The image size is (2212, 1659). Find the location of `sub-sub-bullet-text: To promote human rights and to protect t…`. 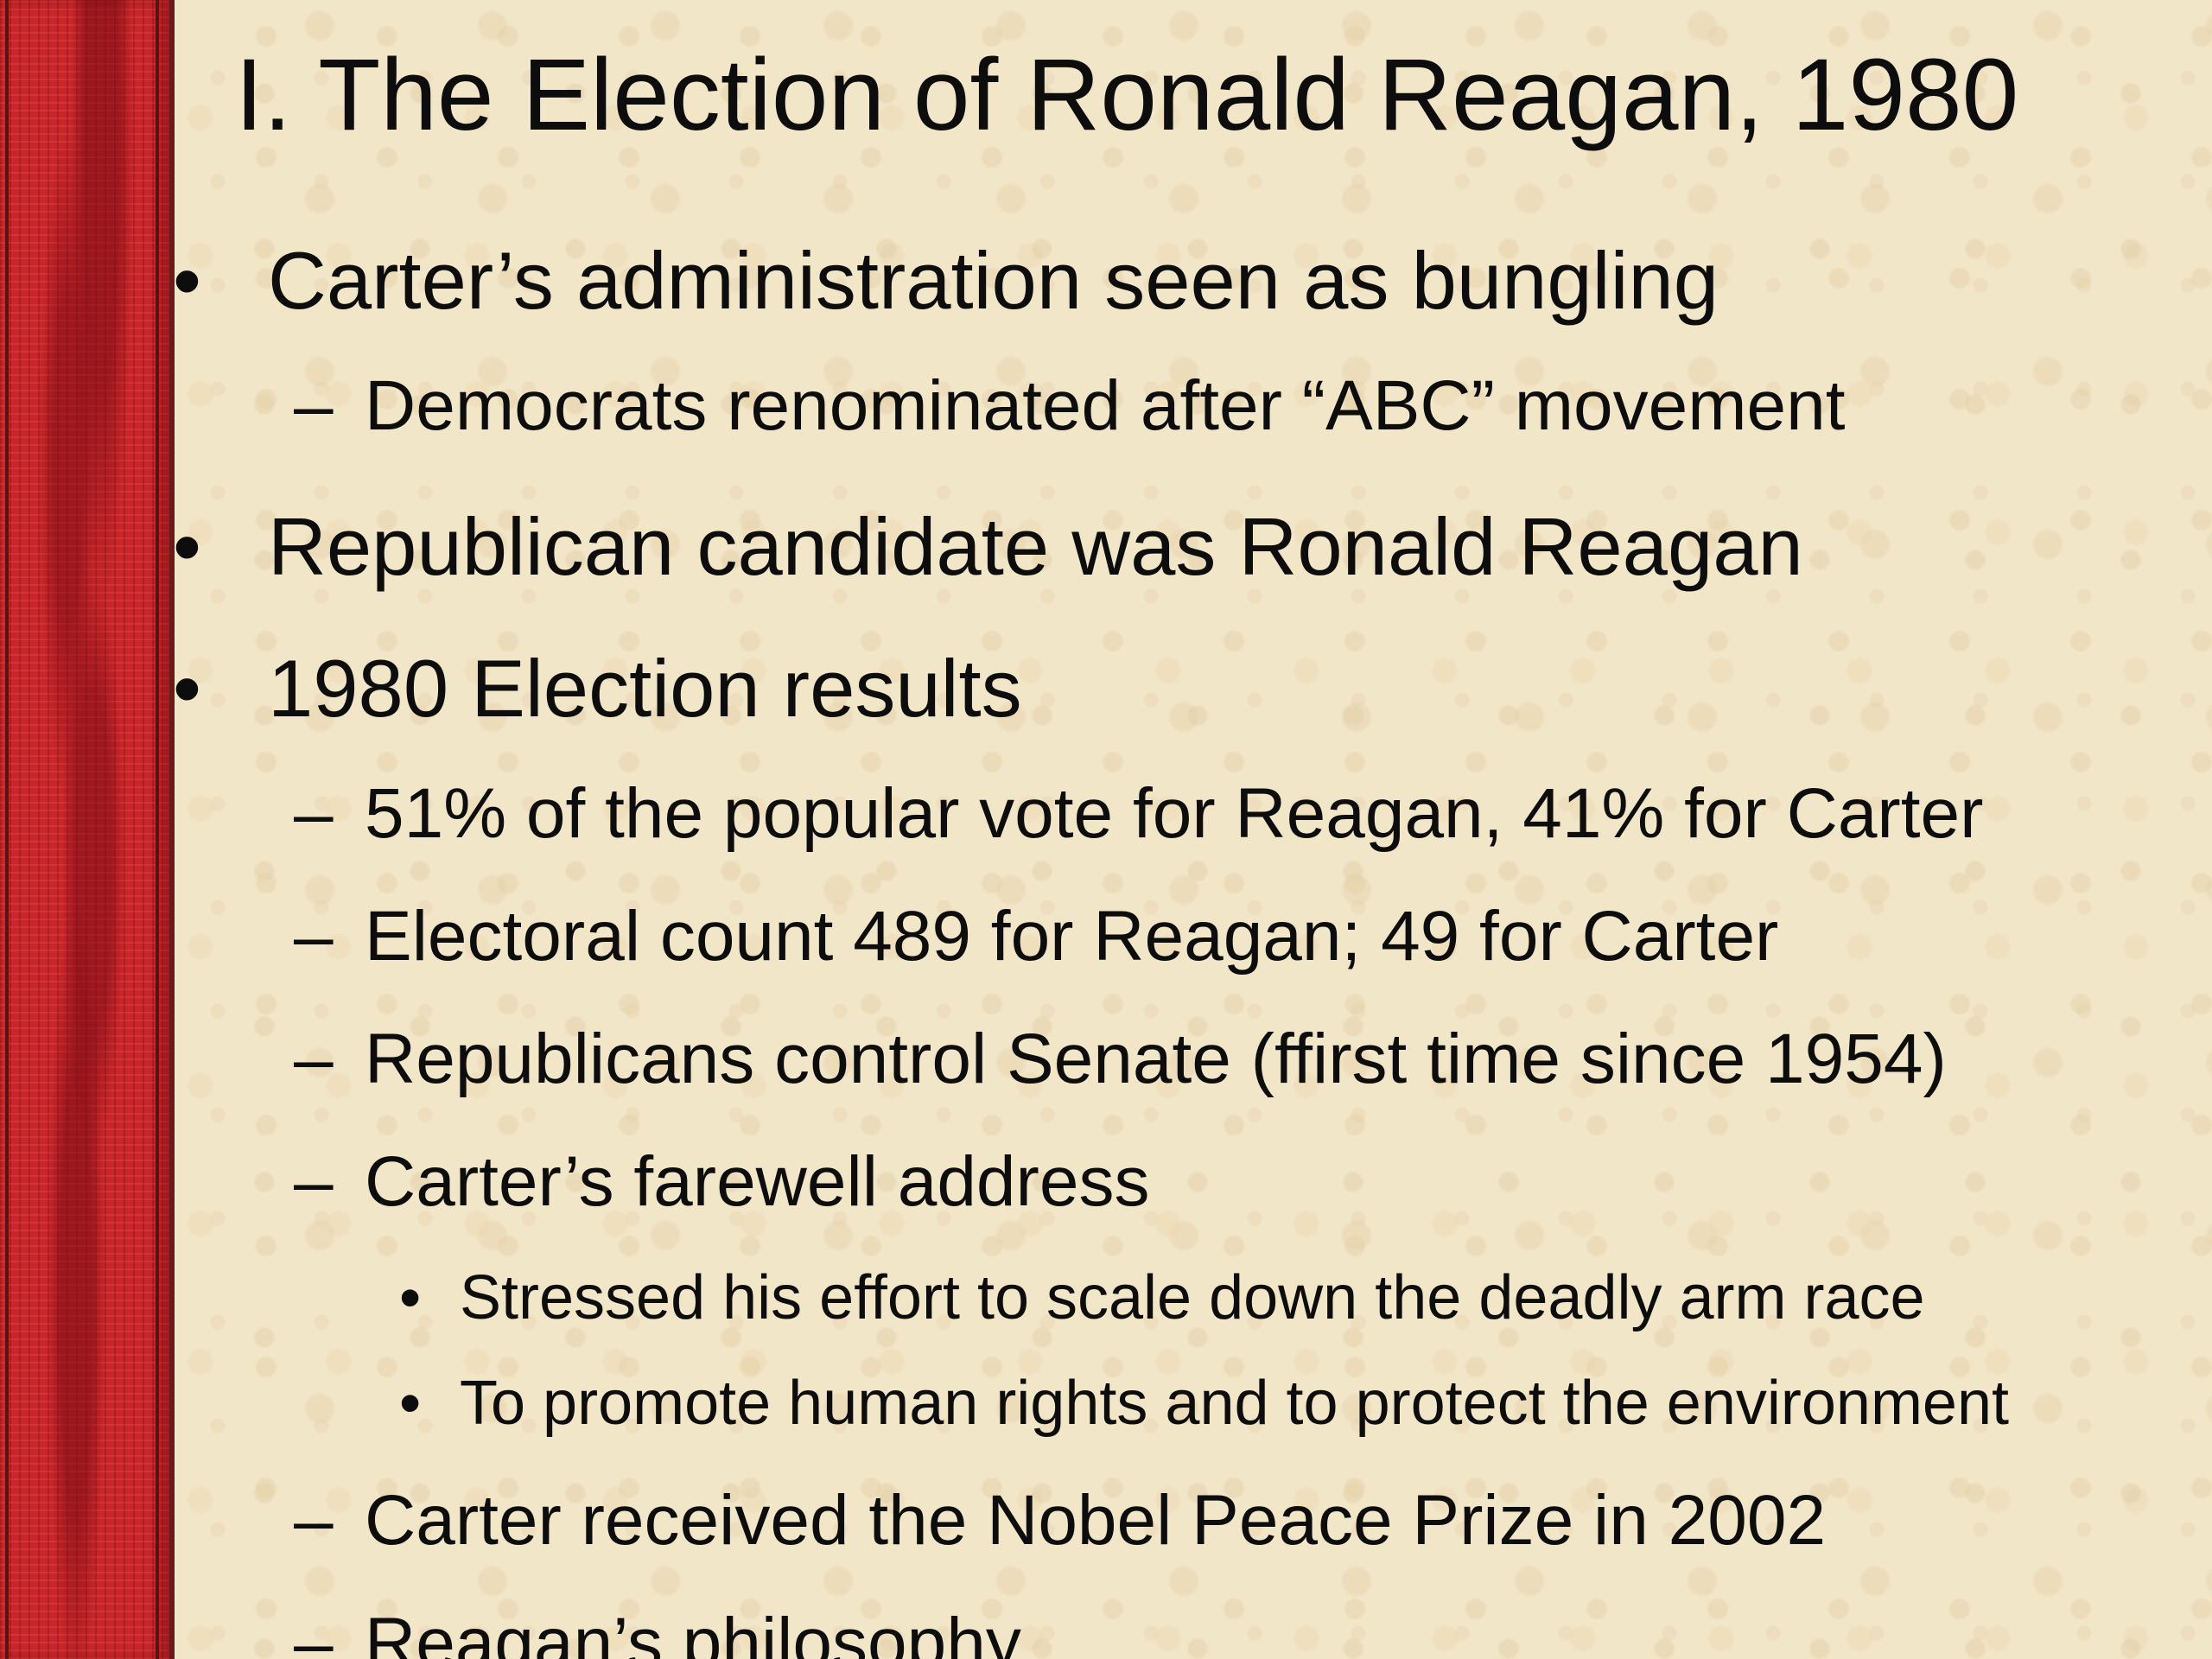

sub-sub-bullet-text: To promote human rights and to protect t… is located at coordinates (1235, 1403).